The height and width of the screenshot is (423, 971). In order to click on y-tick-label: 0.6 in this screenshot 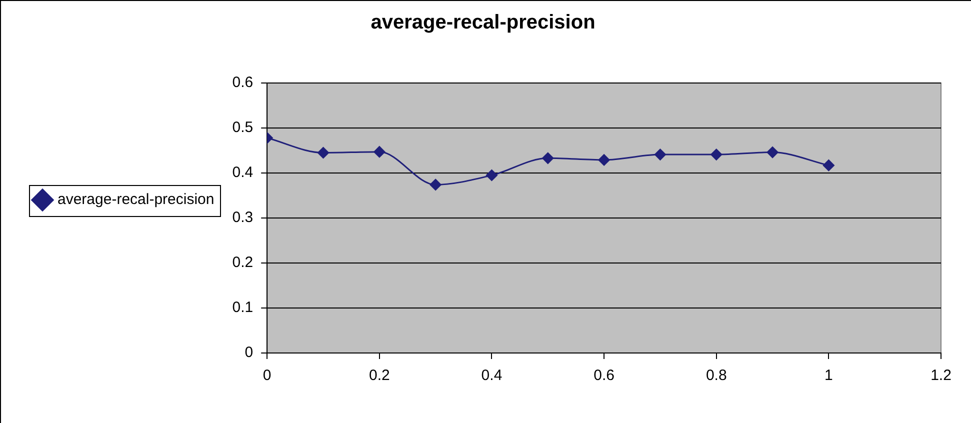, I will do `click(243, 83)`.